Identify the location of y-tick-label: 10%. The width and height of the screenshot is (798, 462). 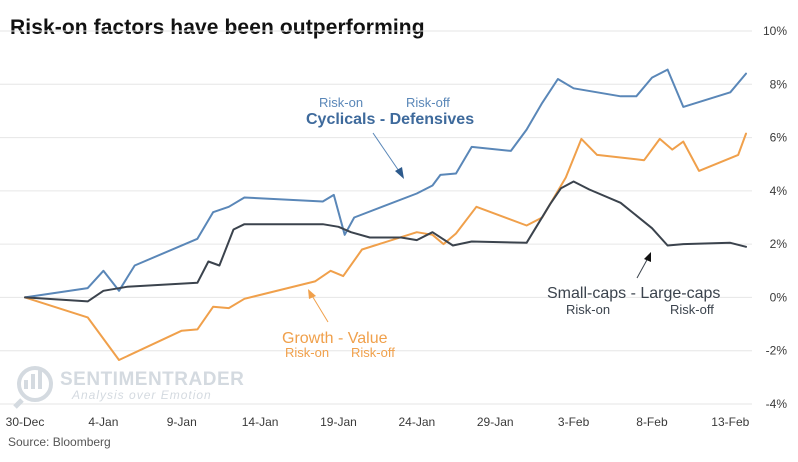
(775, 31).